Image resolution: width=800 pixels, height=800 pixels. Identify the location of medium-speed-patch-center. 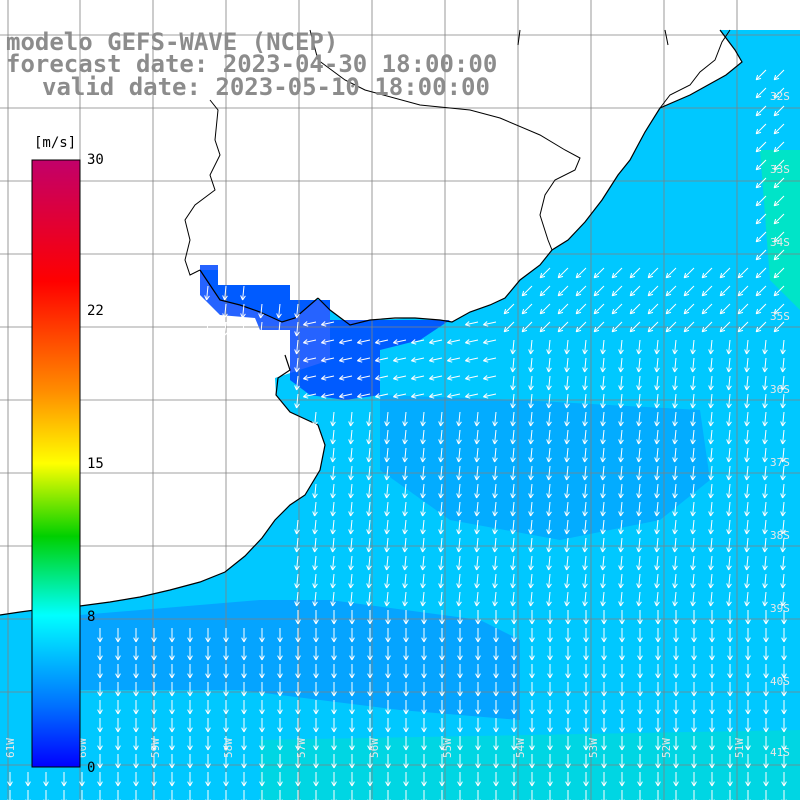
(545, 467).